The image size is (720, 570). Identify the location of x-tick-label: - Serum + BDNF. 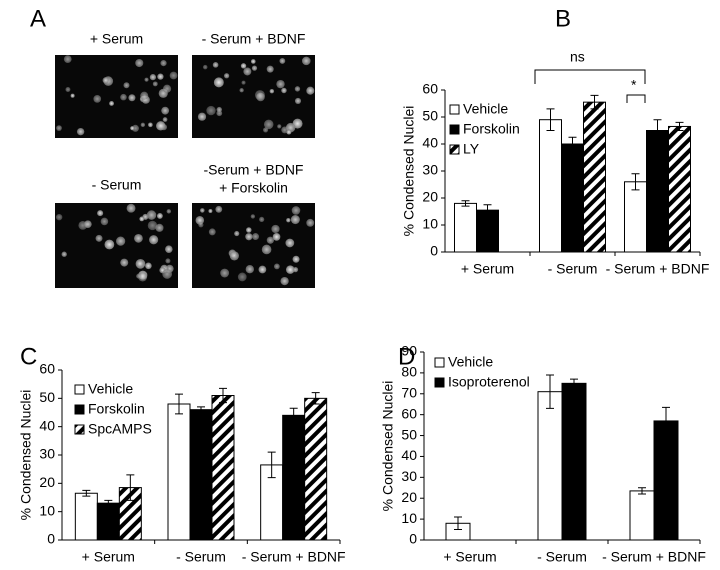
(658, 269).